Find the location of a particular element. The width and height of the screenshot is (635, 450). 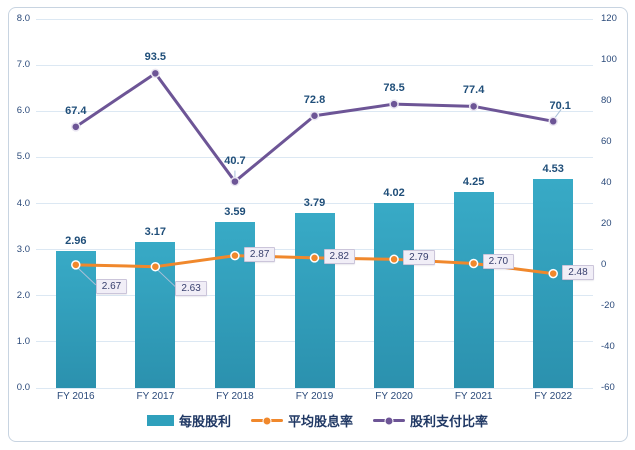

payout-ratio-label: 40.7 is located at coordinates (235, 160).